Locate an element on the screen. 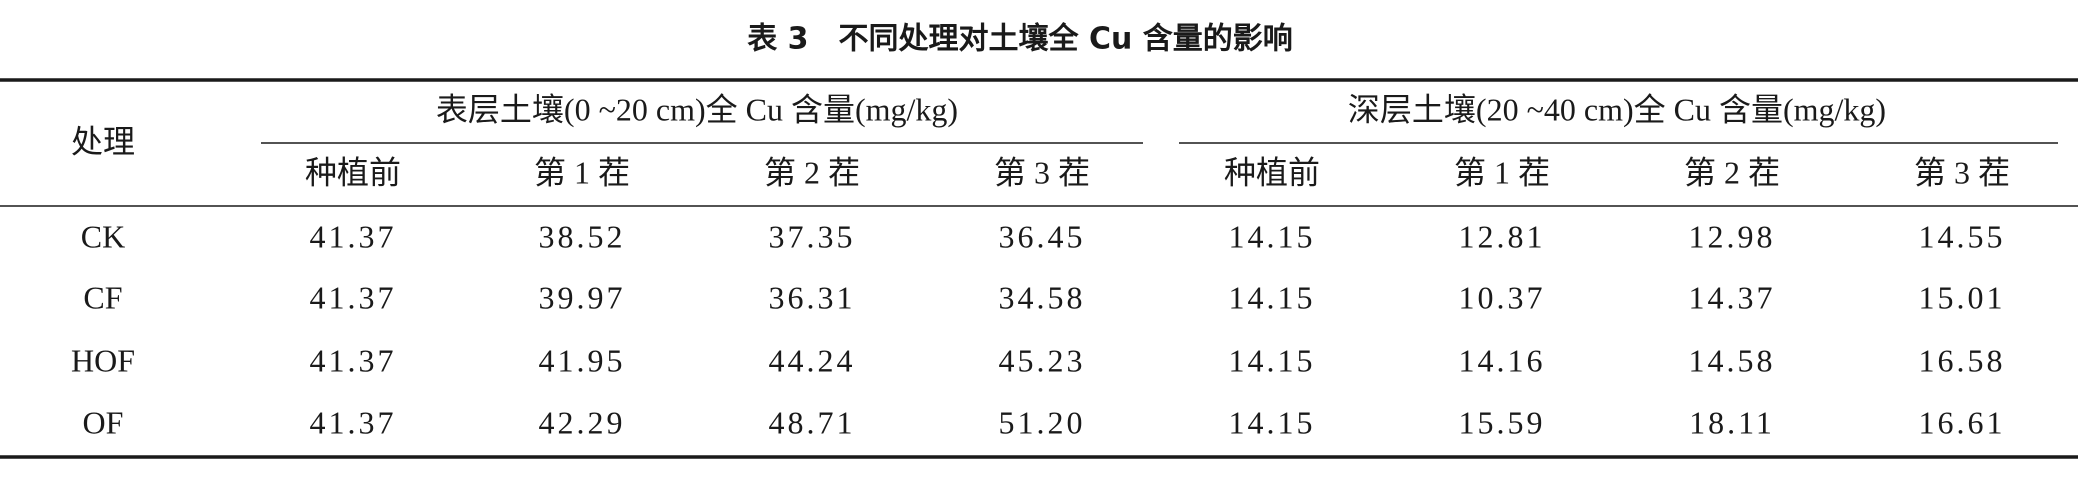 The width and height of the screenshot is (2088, 493). cell: 16.61 is located at coordinates (1962, 422).